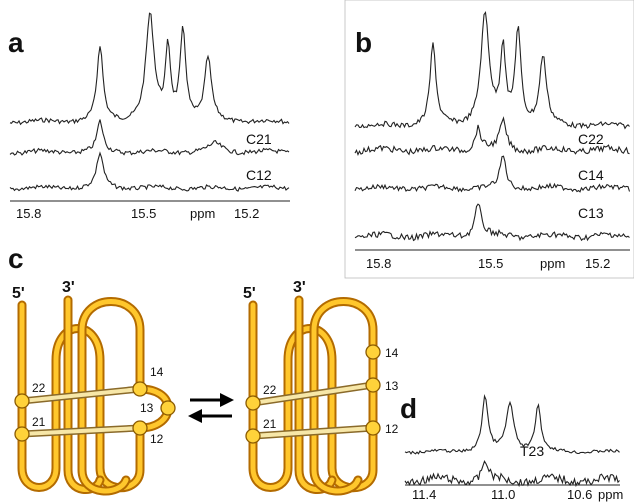  I want to click on panel-label: d, so click(408, 408).